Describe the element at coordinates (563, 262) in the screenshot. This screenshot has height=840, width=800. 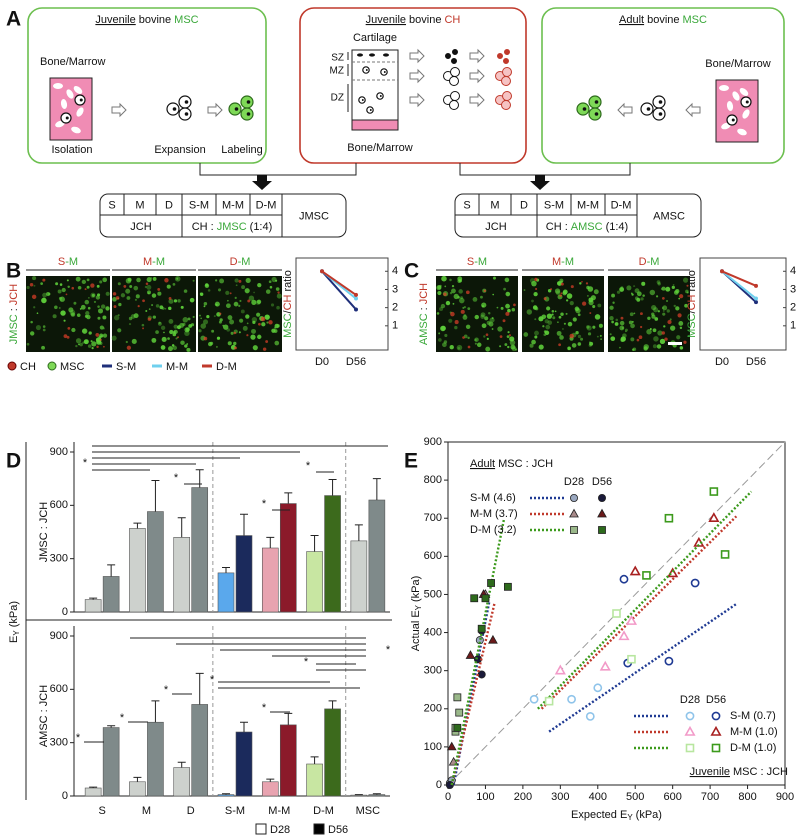
I see `column-label: M-M` at that location.